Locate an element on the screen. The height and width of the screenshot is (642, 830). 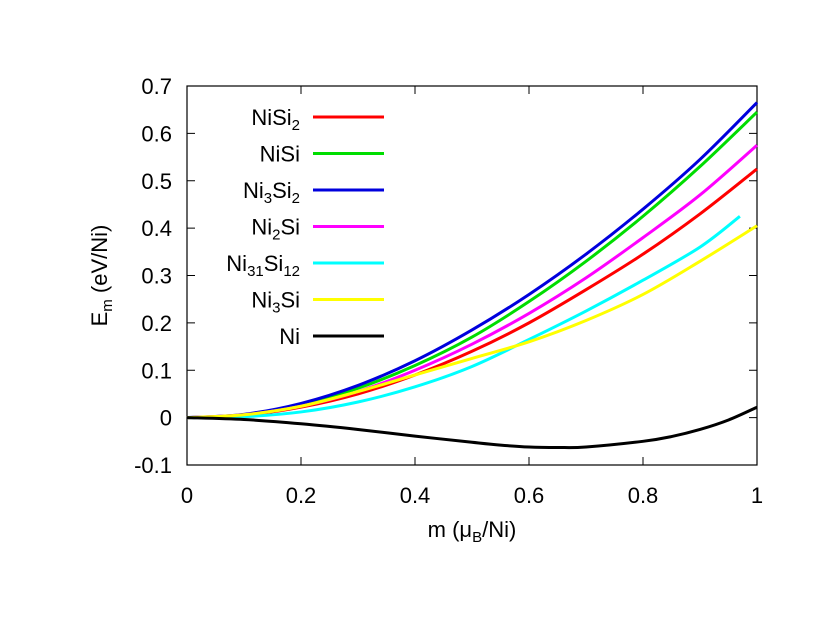
legend-item-ni2si: Ni2Si is located at coordinates (317, 229).